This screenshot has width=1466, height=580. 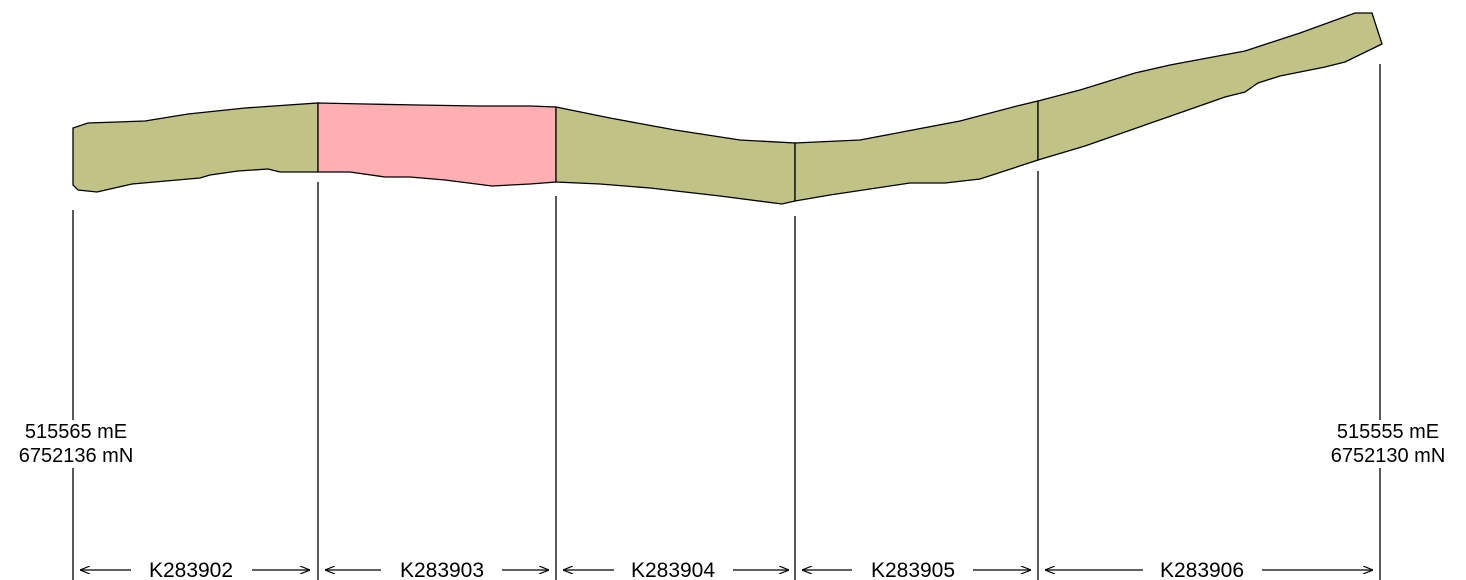 What do you see at coordinates (1388, 432) in the screenshot?
I see `right-easting: 515555 mE` at bounding box center [1388, 432].